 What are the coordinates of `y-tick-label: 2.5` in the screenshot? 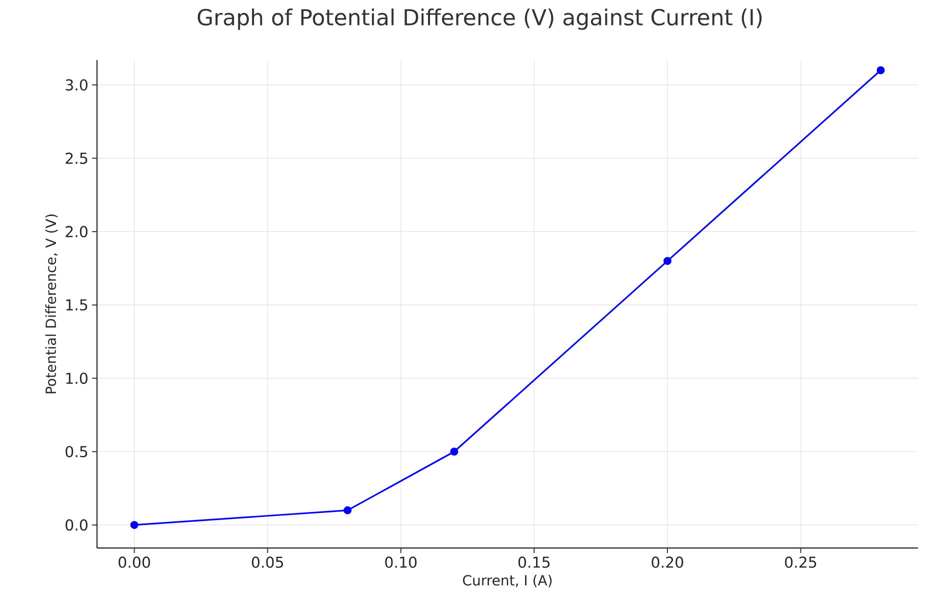 It's located at (77, 158).